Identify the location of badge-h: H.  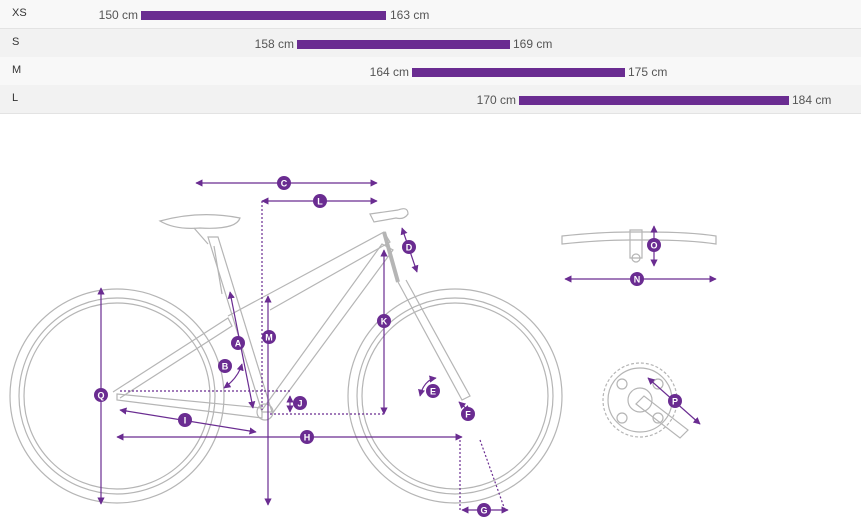
(307, 437).